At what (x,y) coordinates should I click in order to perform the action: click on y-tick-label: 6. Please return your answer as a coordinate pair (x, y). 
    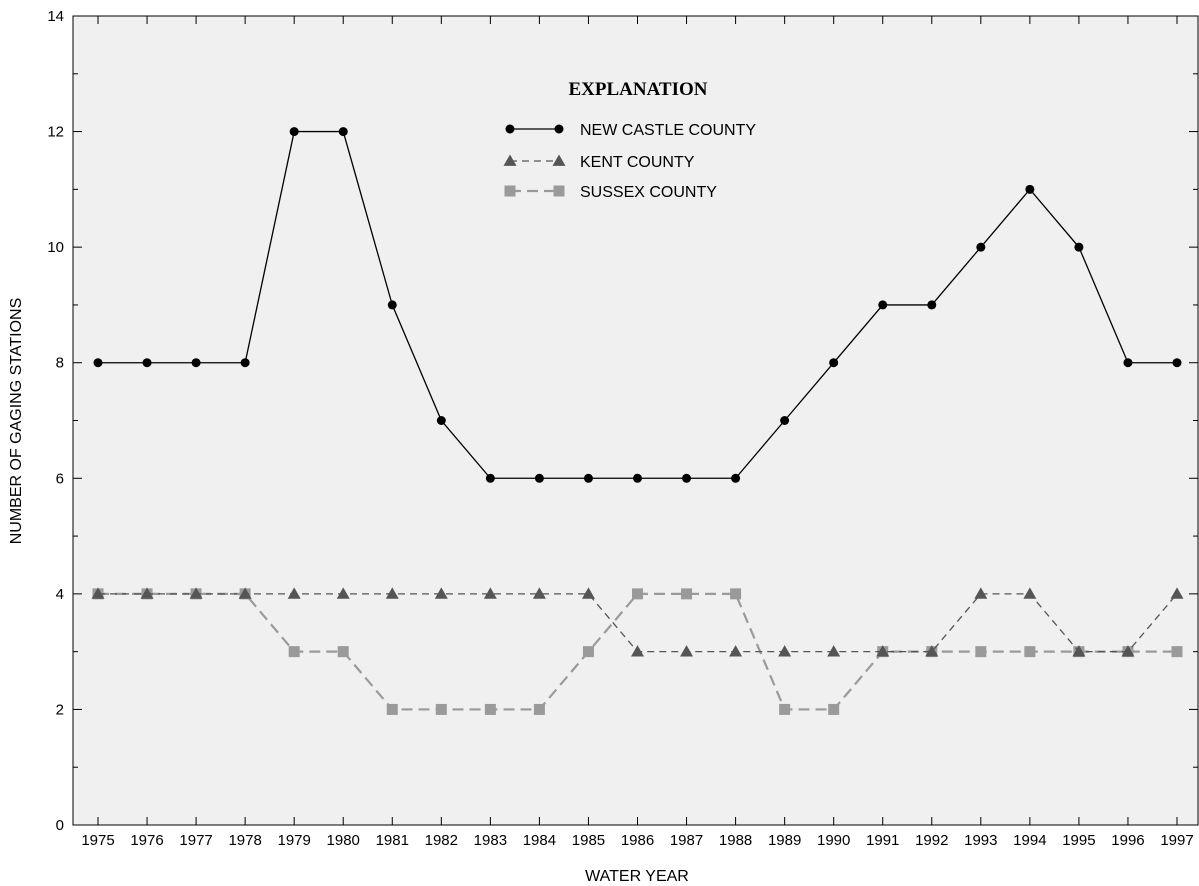
    Looking at the image, I should click on (60, 478).